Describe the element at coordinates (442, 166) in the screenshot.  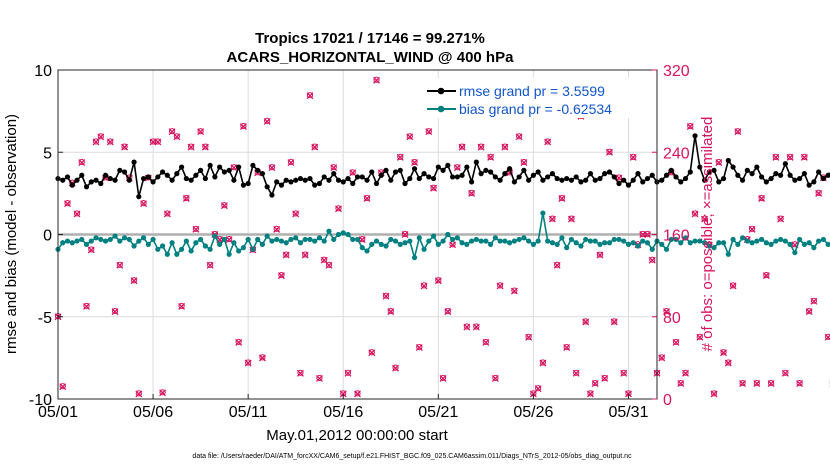
I see `rmse-series` at that location.